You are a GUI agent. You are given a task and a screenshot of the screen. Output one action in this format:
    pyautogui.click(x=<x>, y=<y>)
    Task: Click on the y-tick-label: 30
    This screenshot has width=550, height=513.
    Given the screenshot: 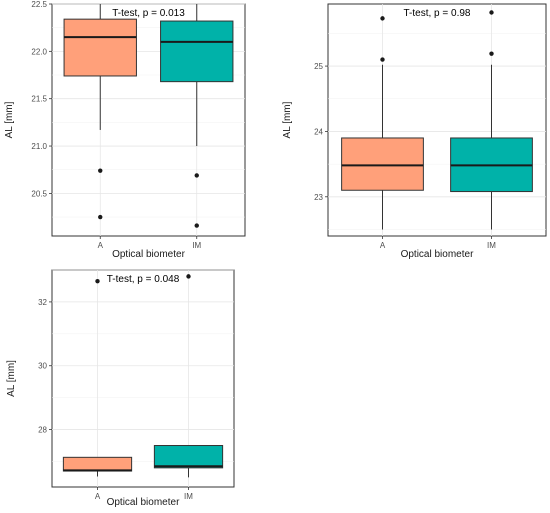 What is the action you would take?
    pyautogui.click(x=42, y=366)
    